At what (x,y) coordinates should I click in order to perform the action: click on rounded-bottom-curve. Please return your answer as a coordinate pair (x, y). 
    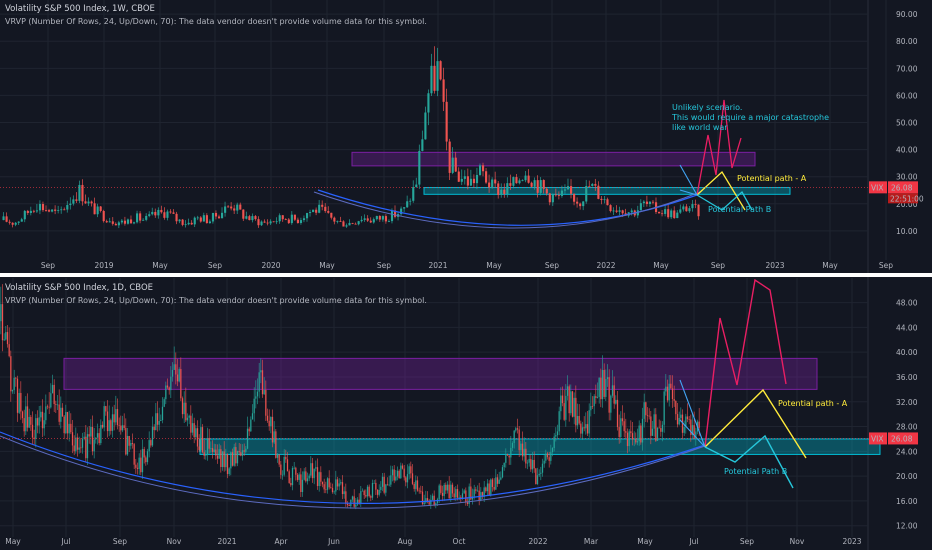
    Looking at the image, I should click on (507, 210).